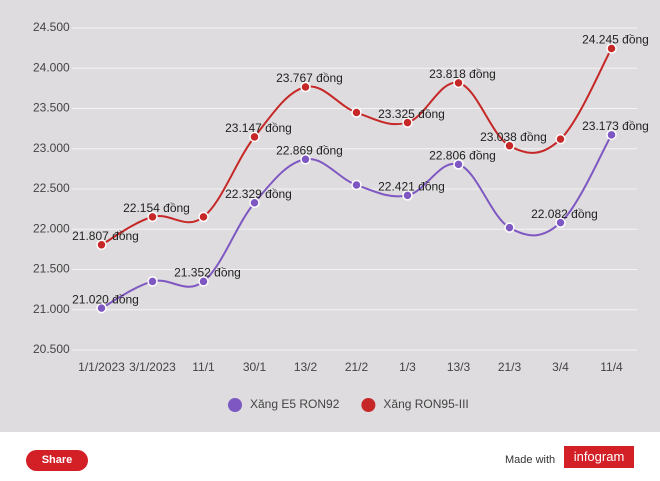  Describe the element at coordinates (105, 299) in the screenshot. I see `data-label: 21.020 đồng` at that location.